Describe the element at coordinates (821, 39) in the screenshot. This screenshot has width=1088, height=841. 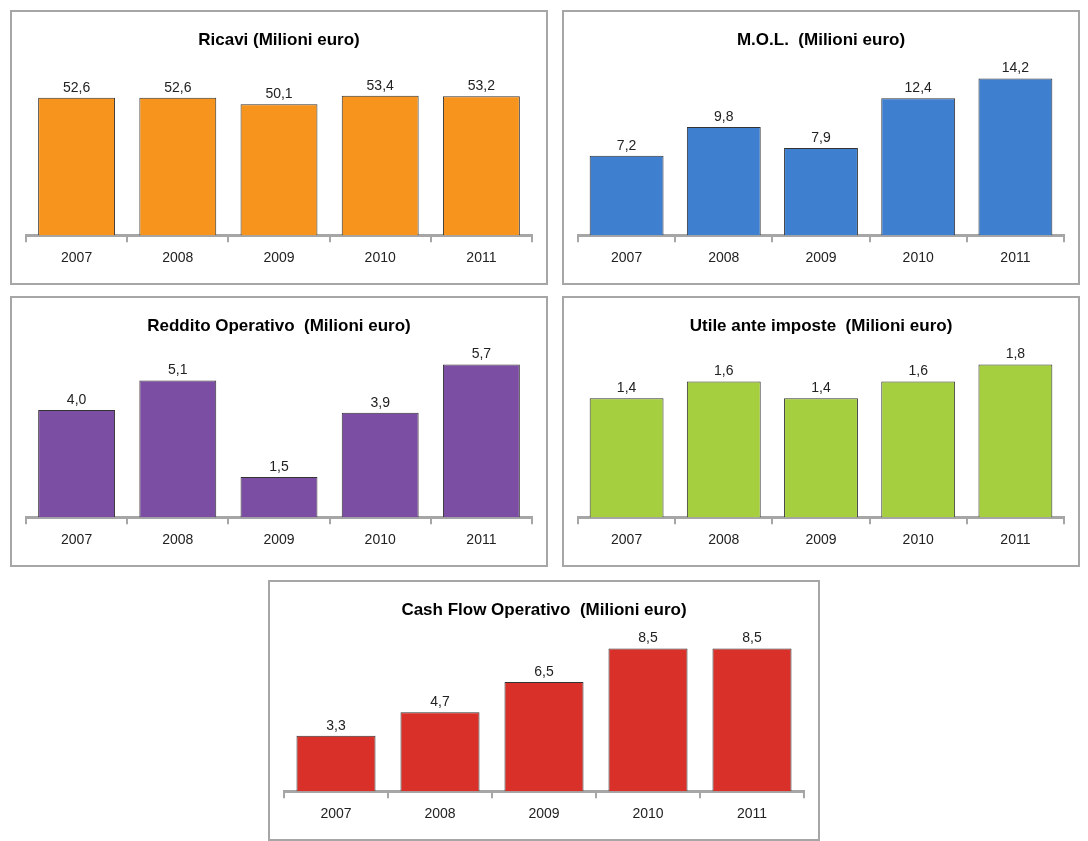
I see `chart-title: M.O.L. (Milioni euro)` at that location.